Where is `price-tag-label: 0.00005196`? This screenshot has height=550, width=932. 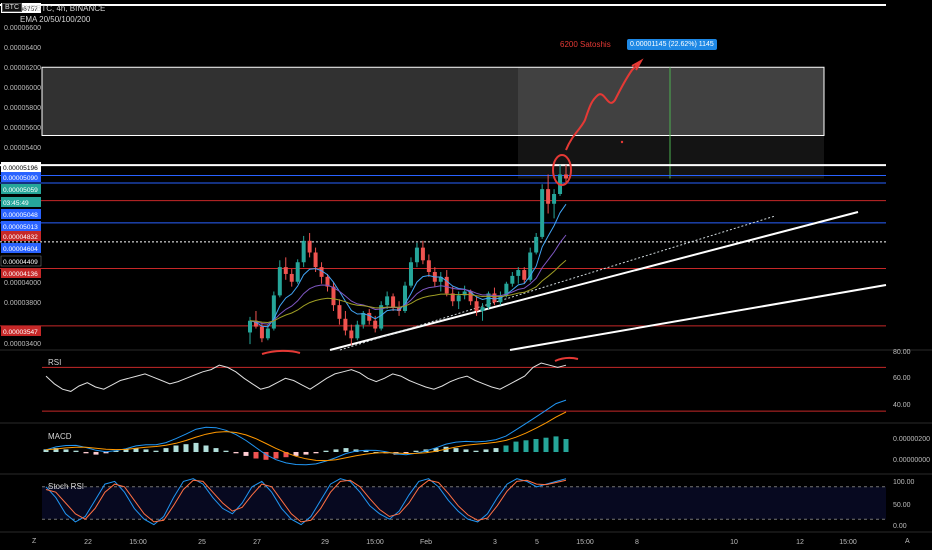 price-tag-label: 0.00005196 is located at coordinates (20, 168).